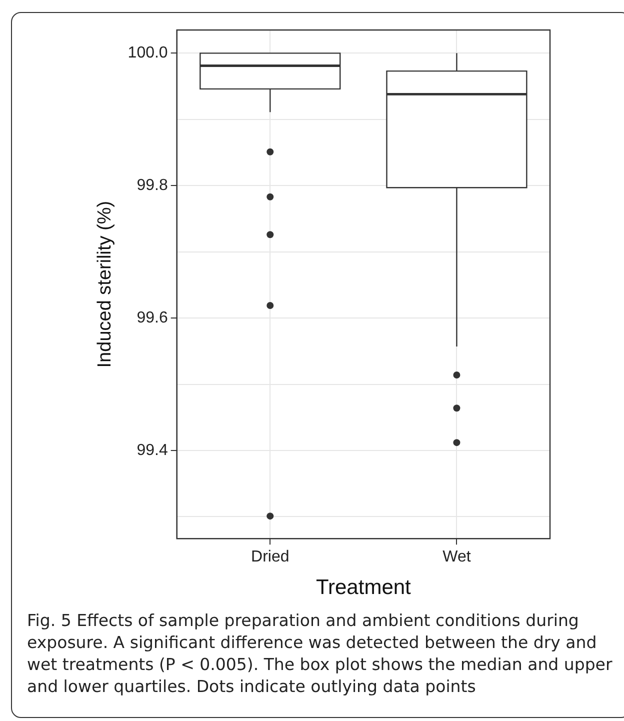 The height and width of the screenshot is (721, 624). Describe the element at coordinates (457, 557) in the screenshot. I see `x-tick-label: Wet` at that location.